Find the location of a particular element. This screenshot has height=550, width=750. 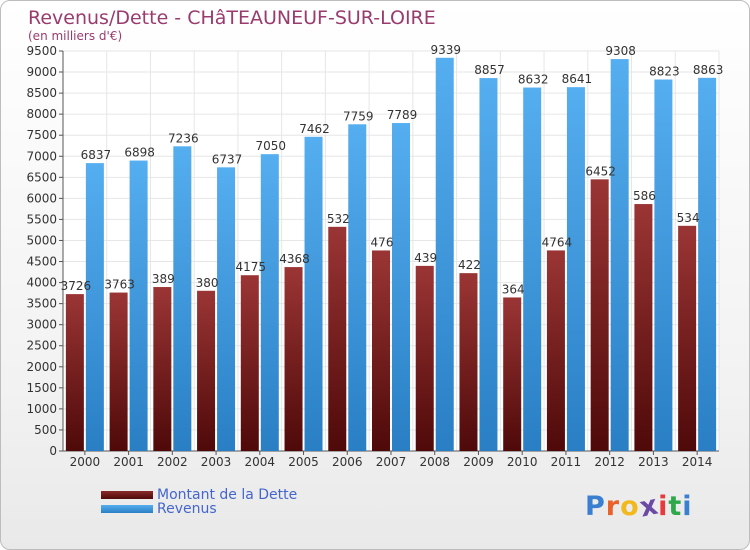

y-tick-label: 5500 is located at coordinates (41, 219).